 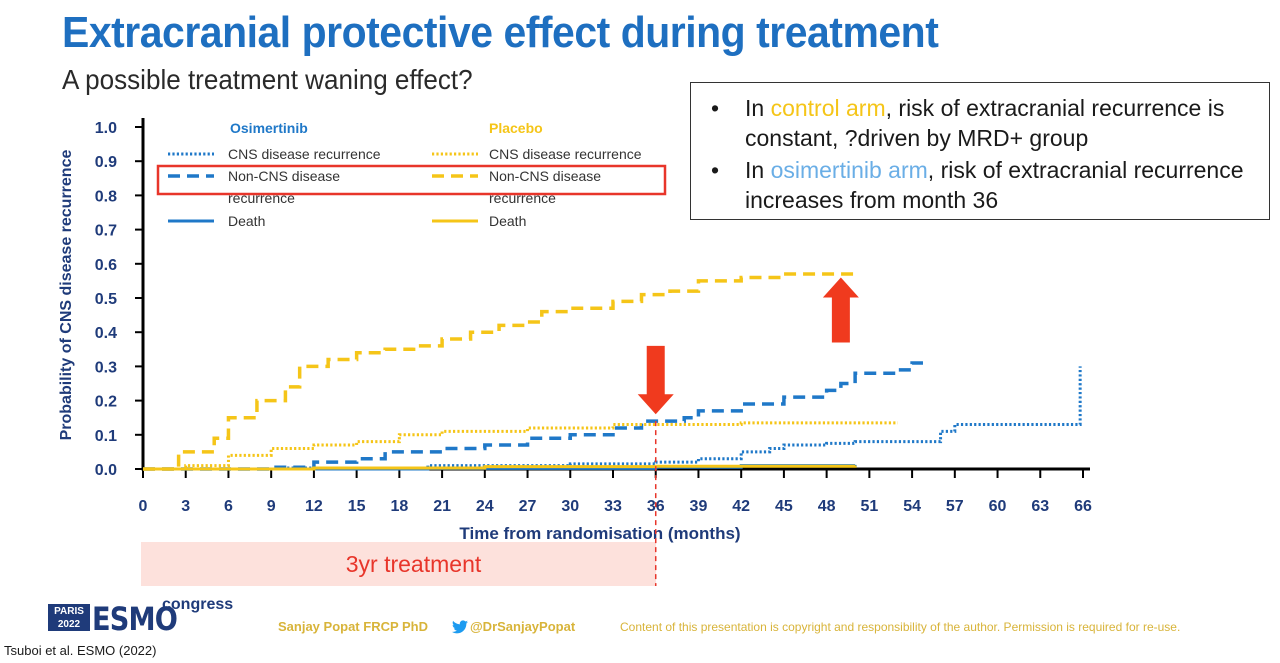 I want to click on x-tick-label: 60, so click(x=998, y=506).